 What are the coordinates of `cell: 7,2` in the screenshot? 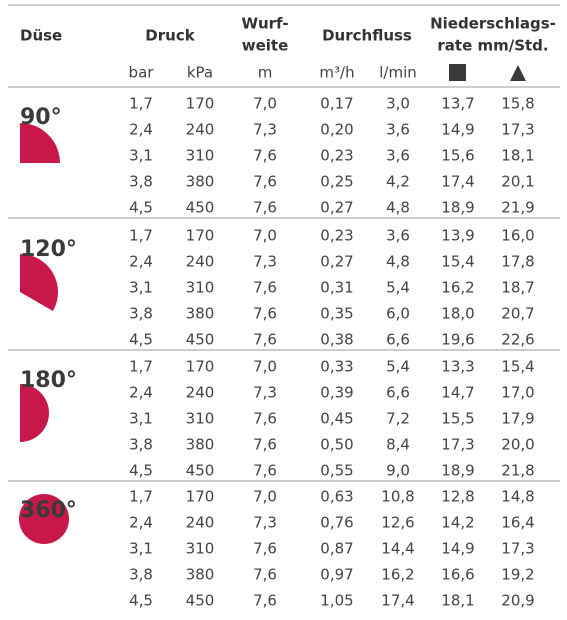 It's located at (398, 419).